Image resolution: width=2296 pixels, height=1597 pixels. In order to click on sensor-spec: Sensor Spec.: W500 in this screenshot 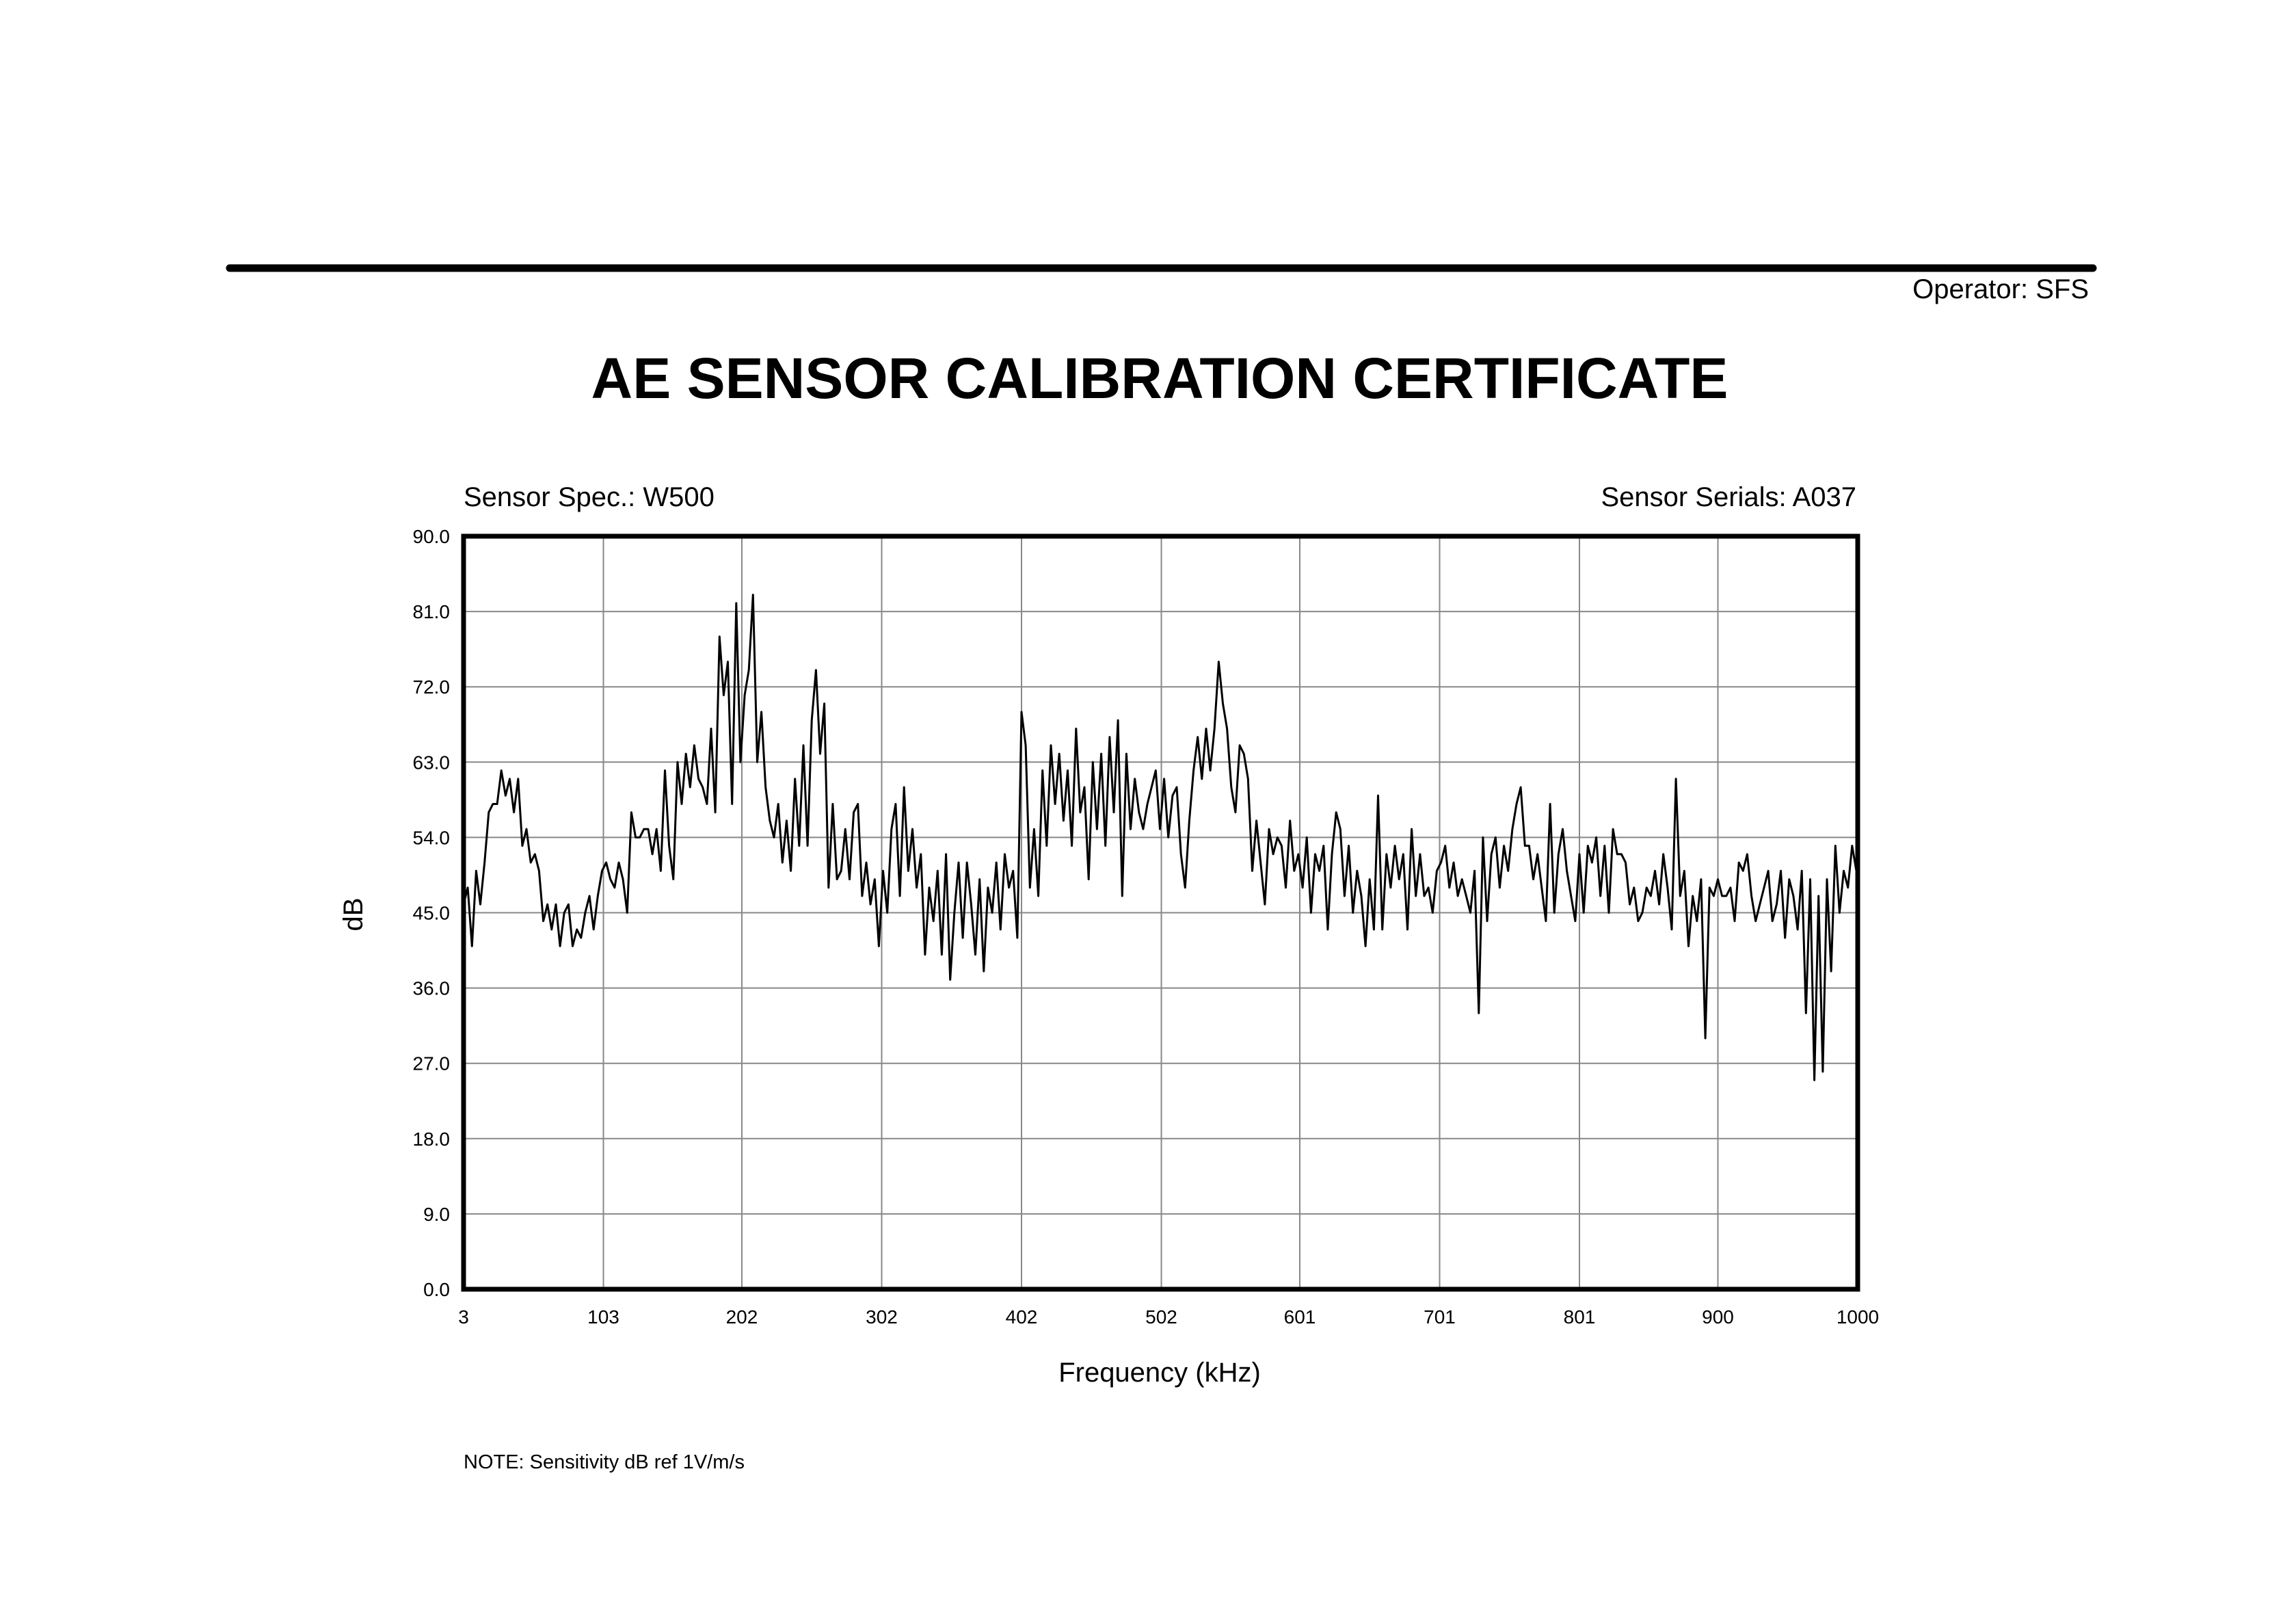, I will do `click(589, 497)`.